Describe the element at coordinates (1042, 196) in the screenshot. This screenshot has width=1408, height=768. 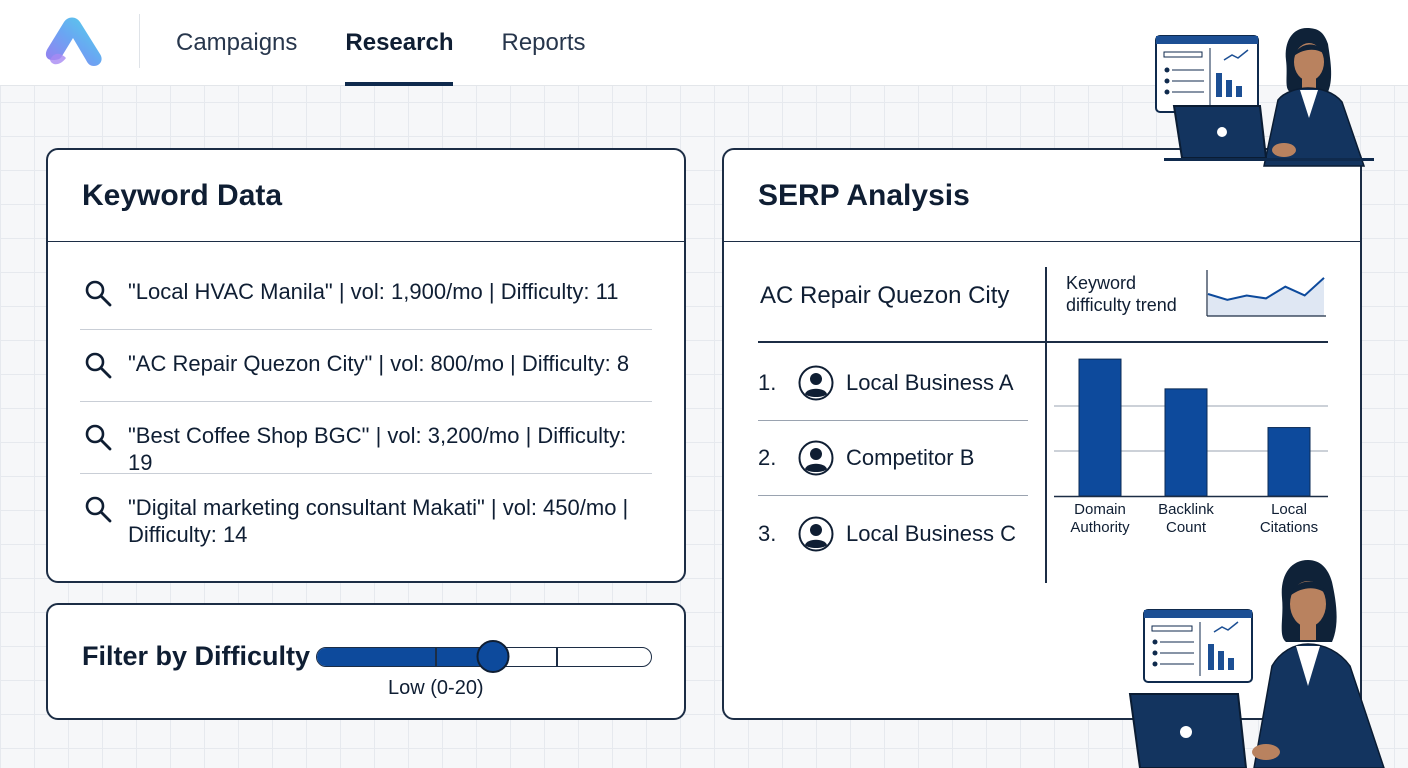
I see `serp-analysis-title: SERP Analysis` at that location.